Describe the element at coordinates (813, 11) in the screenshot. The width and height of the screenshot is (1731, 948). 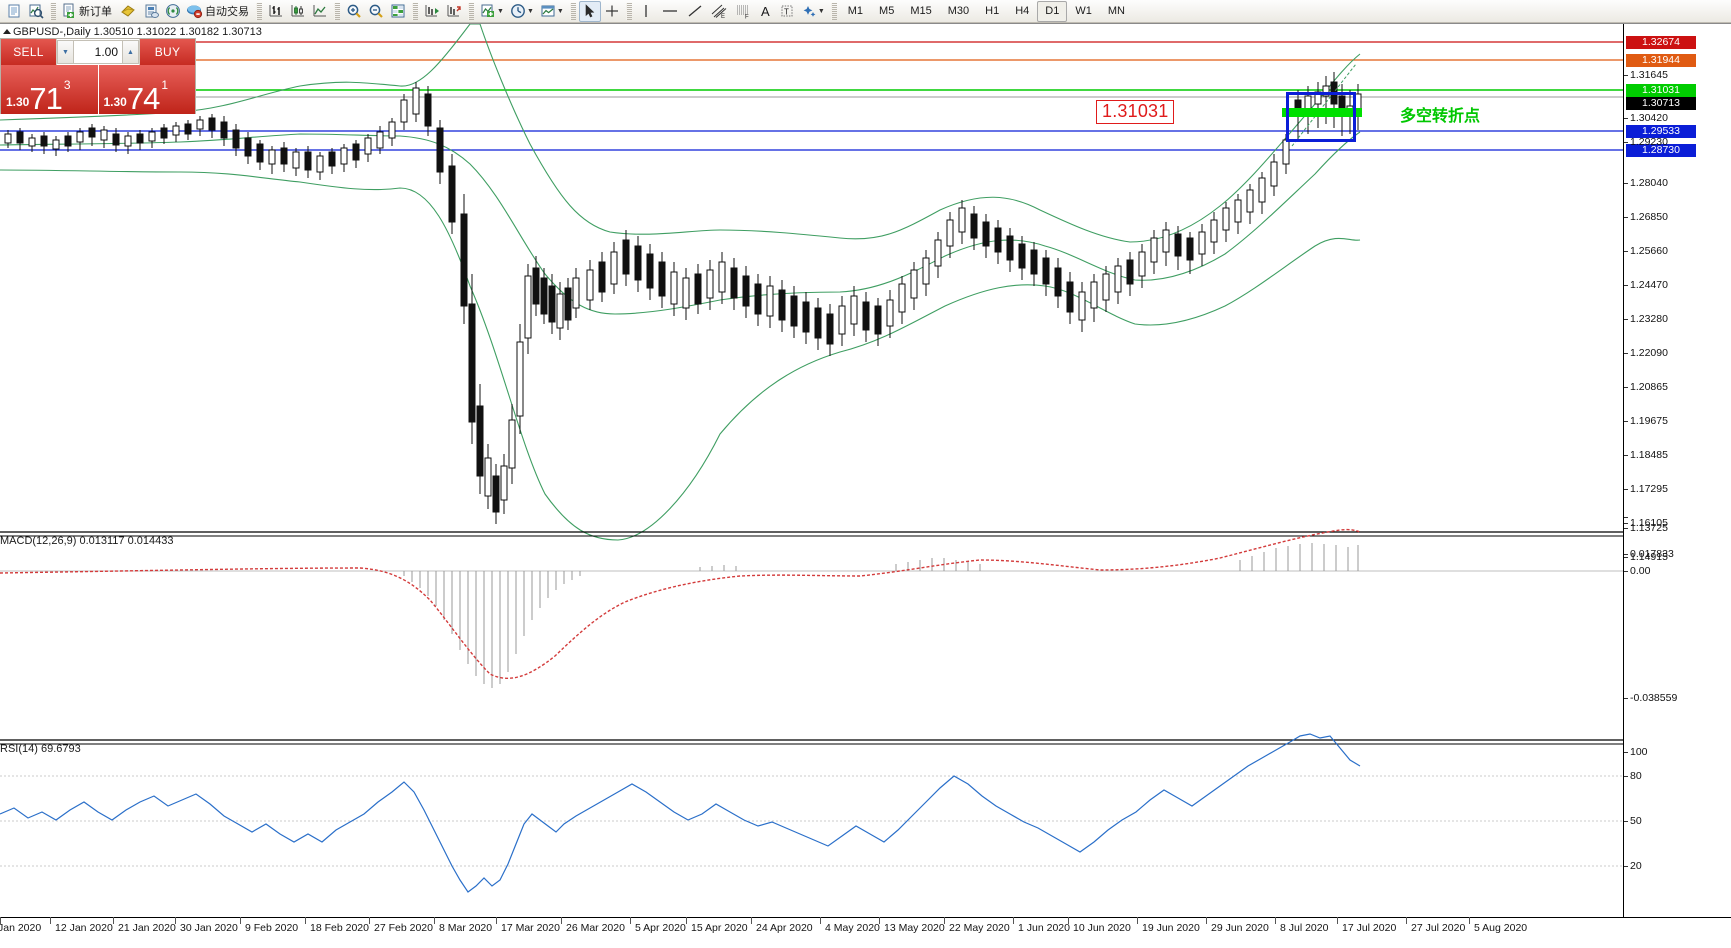
I see `shapes-icon: ▼` at that location.